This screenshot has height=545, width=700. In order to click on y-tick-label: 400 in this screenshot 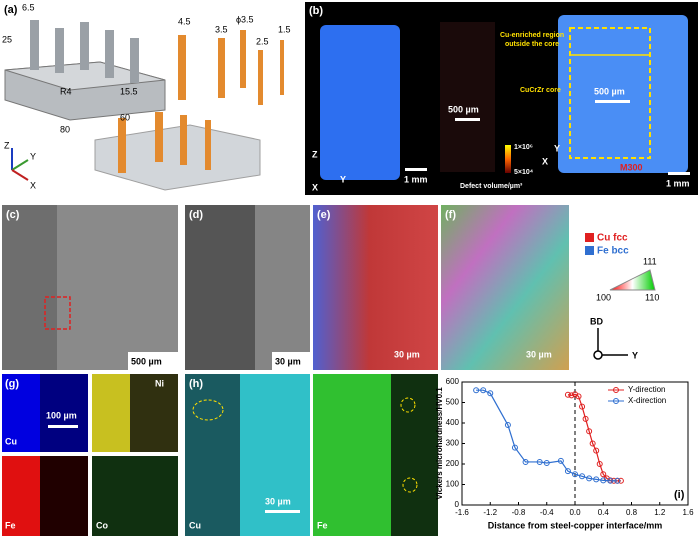, I will do `click(453, 422)`.